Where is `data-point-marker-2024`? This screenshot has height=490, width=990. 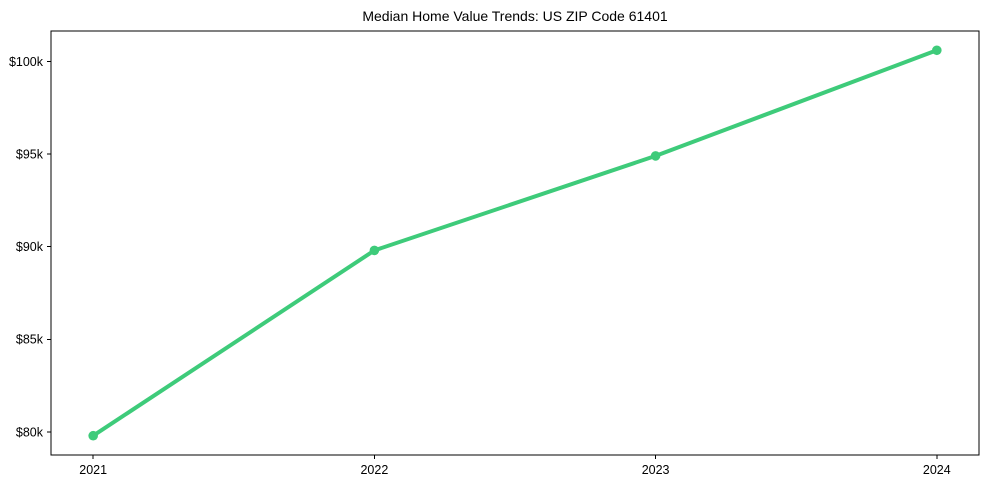 data-point-marker-2024 is located at coordinates (937, 50).